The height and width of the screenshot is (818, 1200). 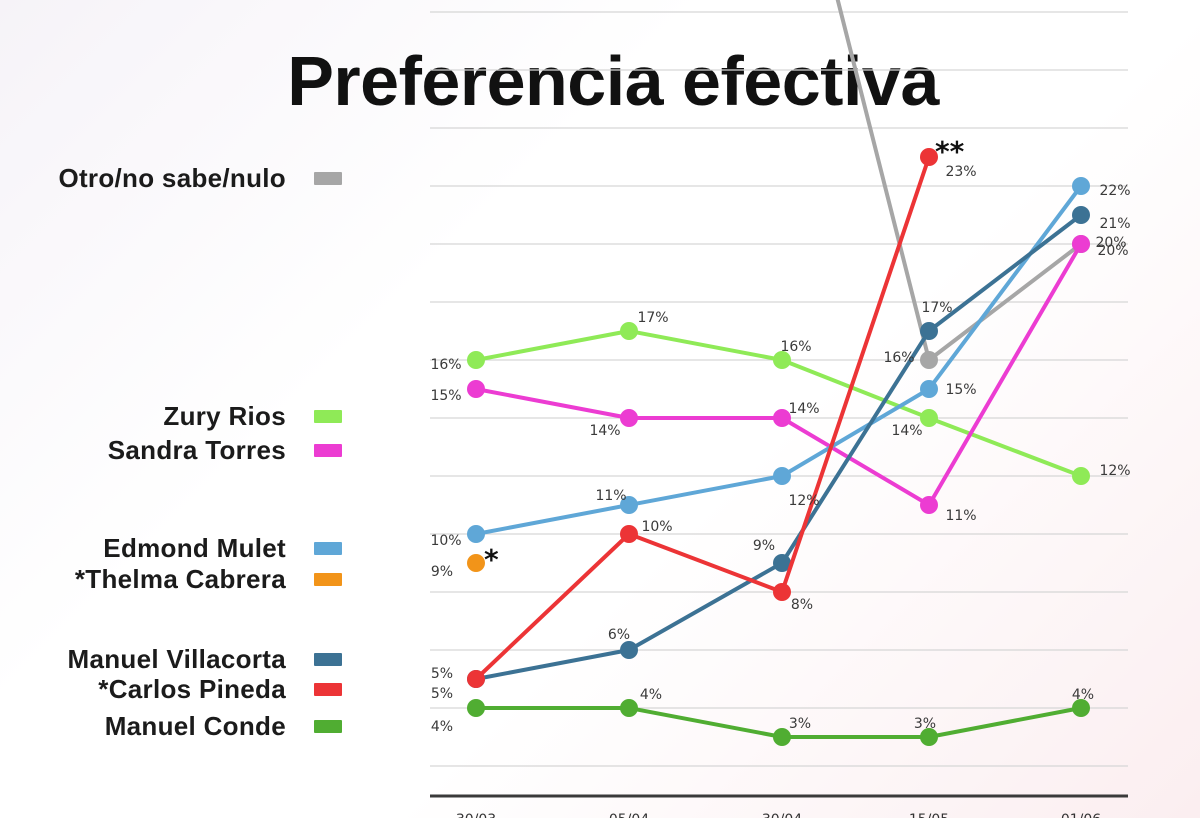 What do you see at coordinates (929, 815) in the screenshot?
I see `x-tick-label: 15/05` at bounding box center [929, 815].